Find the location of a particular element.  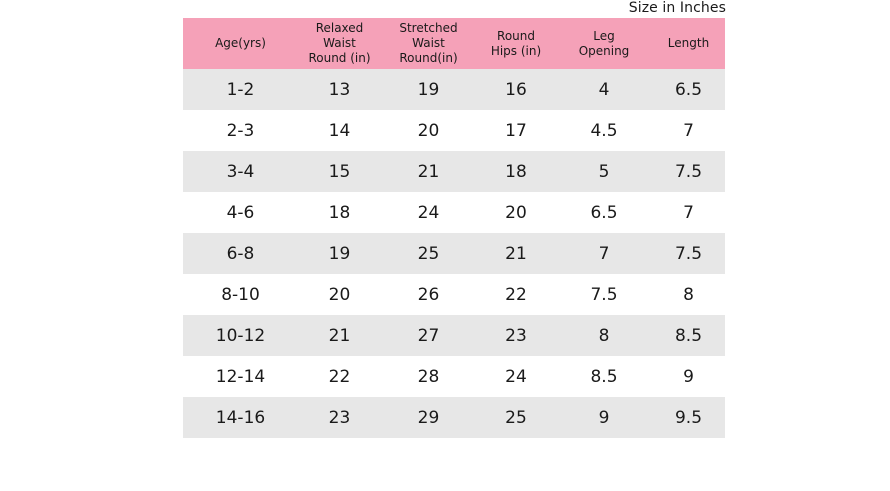

table-row: 12-14 22 28 24 8.5 9 is located at coordinates (454, 376).